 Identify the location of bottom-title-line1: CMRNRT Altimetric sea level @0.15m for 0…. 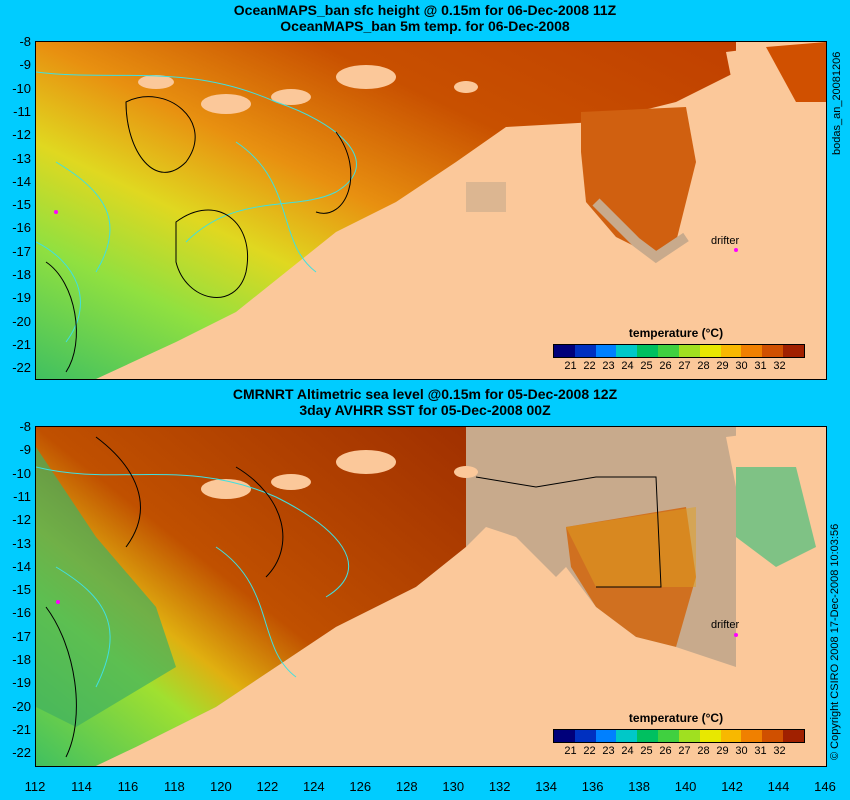
(425, 394).